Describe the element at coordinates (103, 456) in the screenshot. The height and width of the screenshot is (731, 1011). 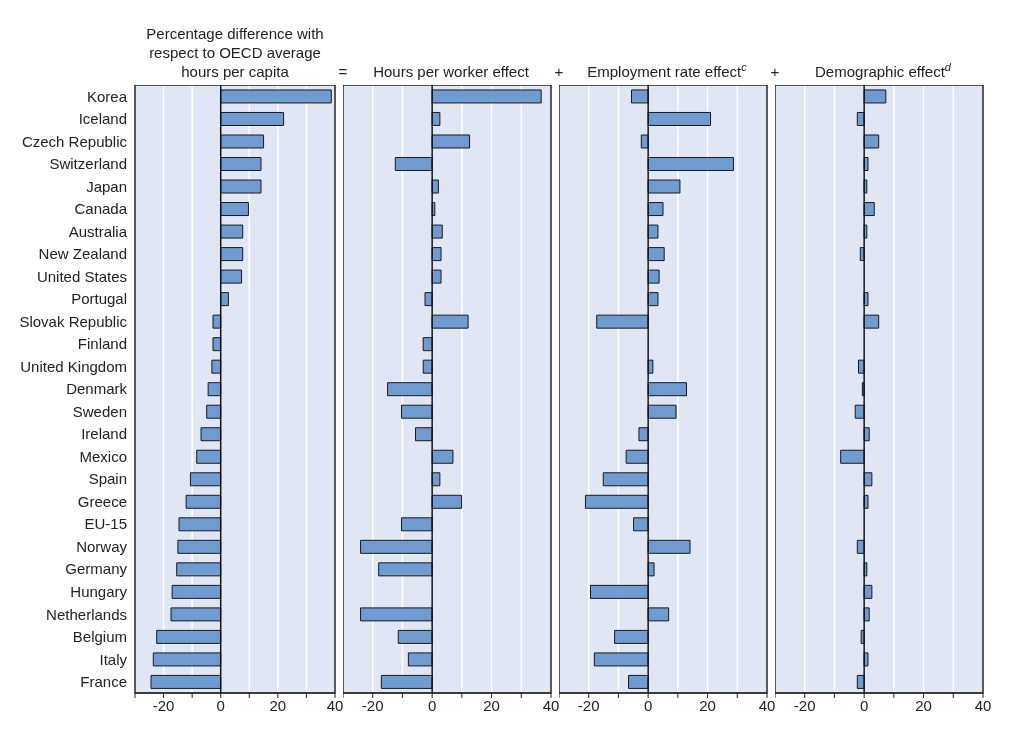
I see `y-tick-label: Mexico` at that location.